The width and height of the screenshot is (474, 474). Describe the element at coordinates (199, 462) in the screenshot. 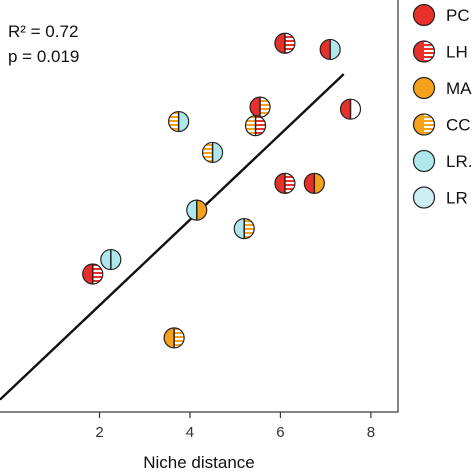

I see `x-axis-title: Niche distance` at that location.